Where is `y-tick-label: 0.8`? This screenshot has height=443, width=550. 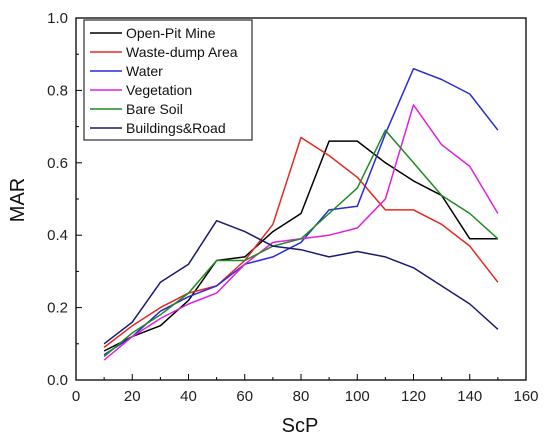 y-tick-label: 0.8 is located at coordinates (57, 90).